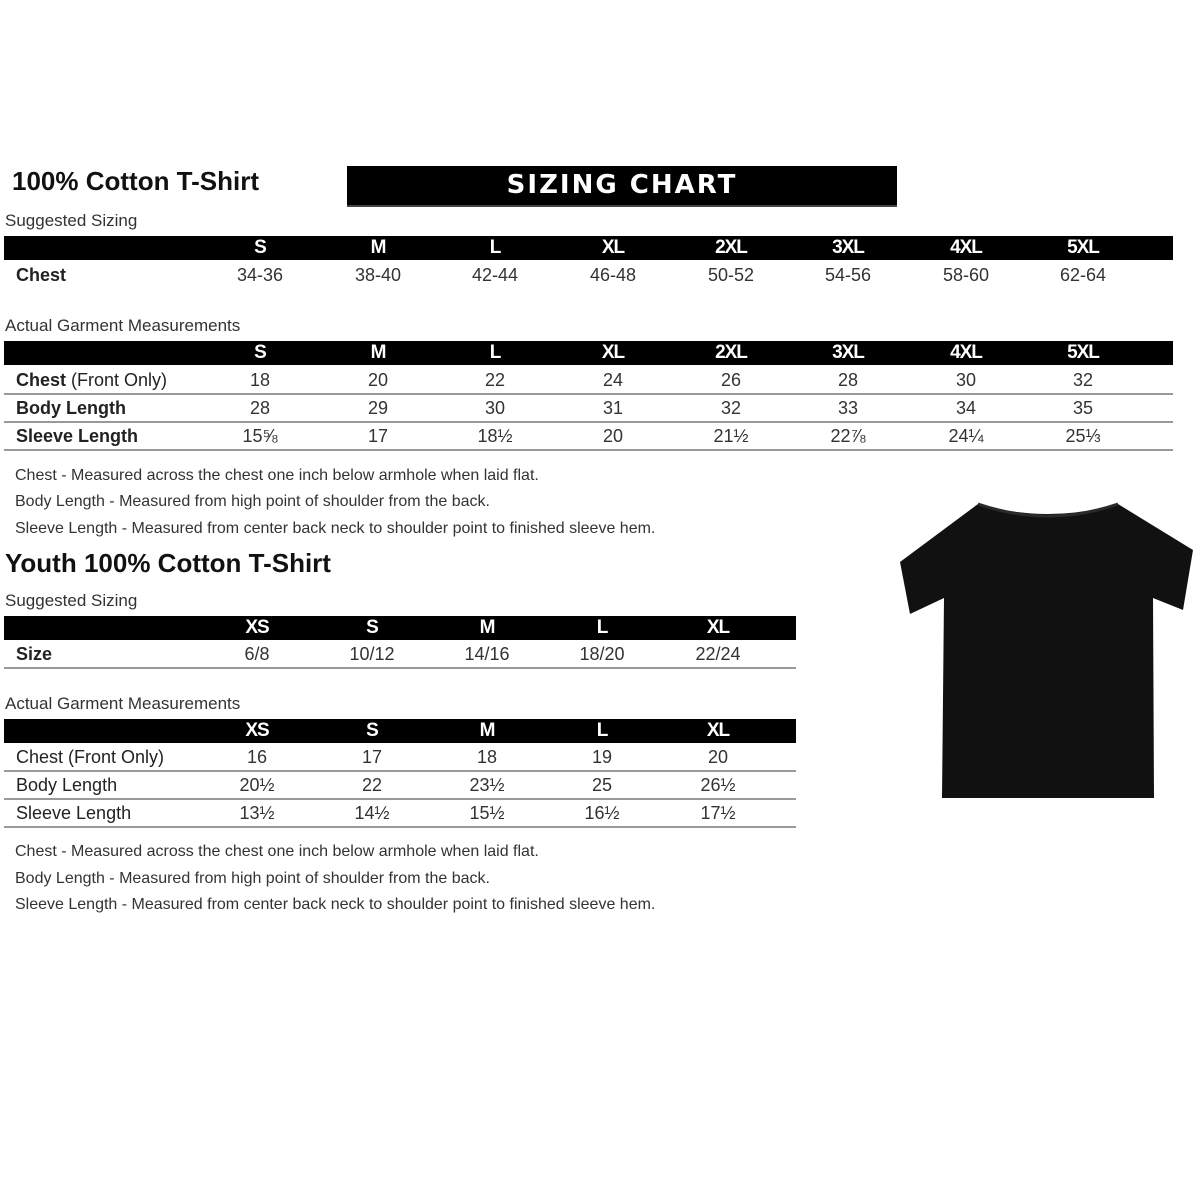  Describe the element at coordinates (257, 654) in the screenshot. I see `table-cell: 6/8` at that location.